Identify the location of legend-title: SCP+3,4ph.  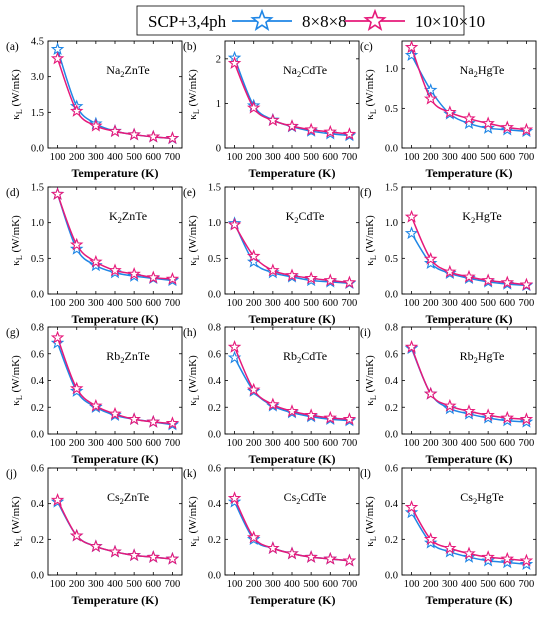
(187, 21).